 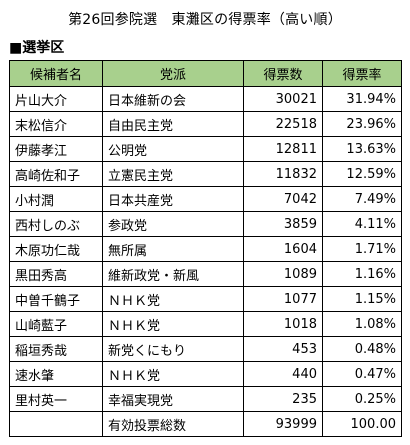 I want to click on table-row: 山崎藍子 ＮＨＫ党 1018 1.08%, so click(x=205, y=324).